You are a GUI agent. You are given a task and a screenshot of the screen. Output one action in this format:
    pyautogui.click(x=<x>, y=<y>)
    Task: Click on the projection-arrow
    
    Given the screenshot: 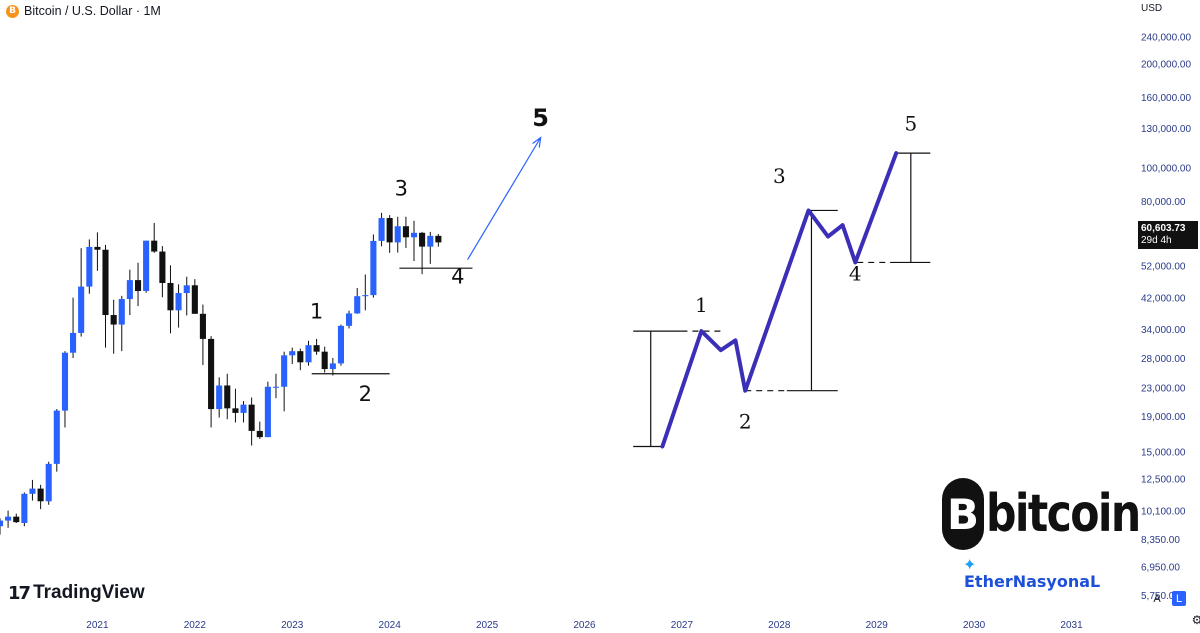 What is the action you would take?
    pyautogui.click(x=504, y=198)
    